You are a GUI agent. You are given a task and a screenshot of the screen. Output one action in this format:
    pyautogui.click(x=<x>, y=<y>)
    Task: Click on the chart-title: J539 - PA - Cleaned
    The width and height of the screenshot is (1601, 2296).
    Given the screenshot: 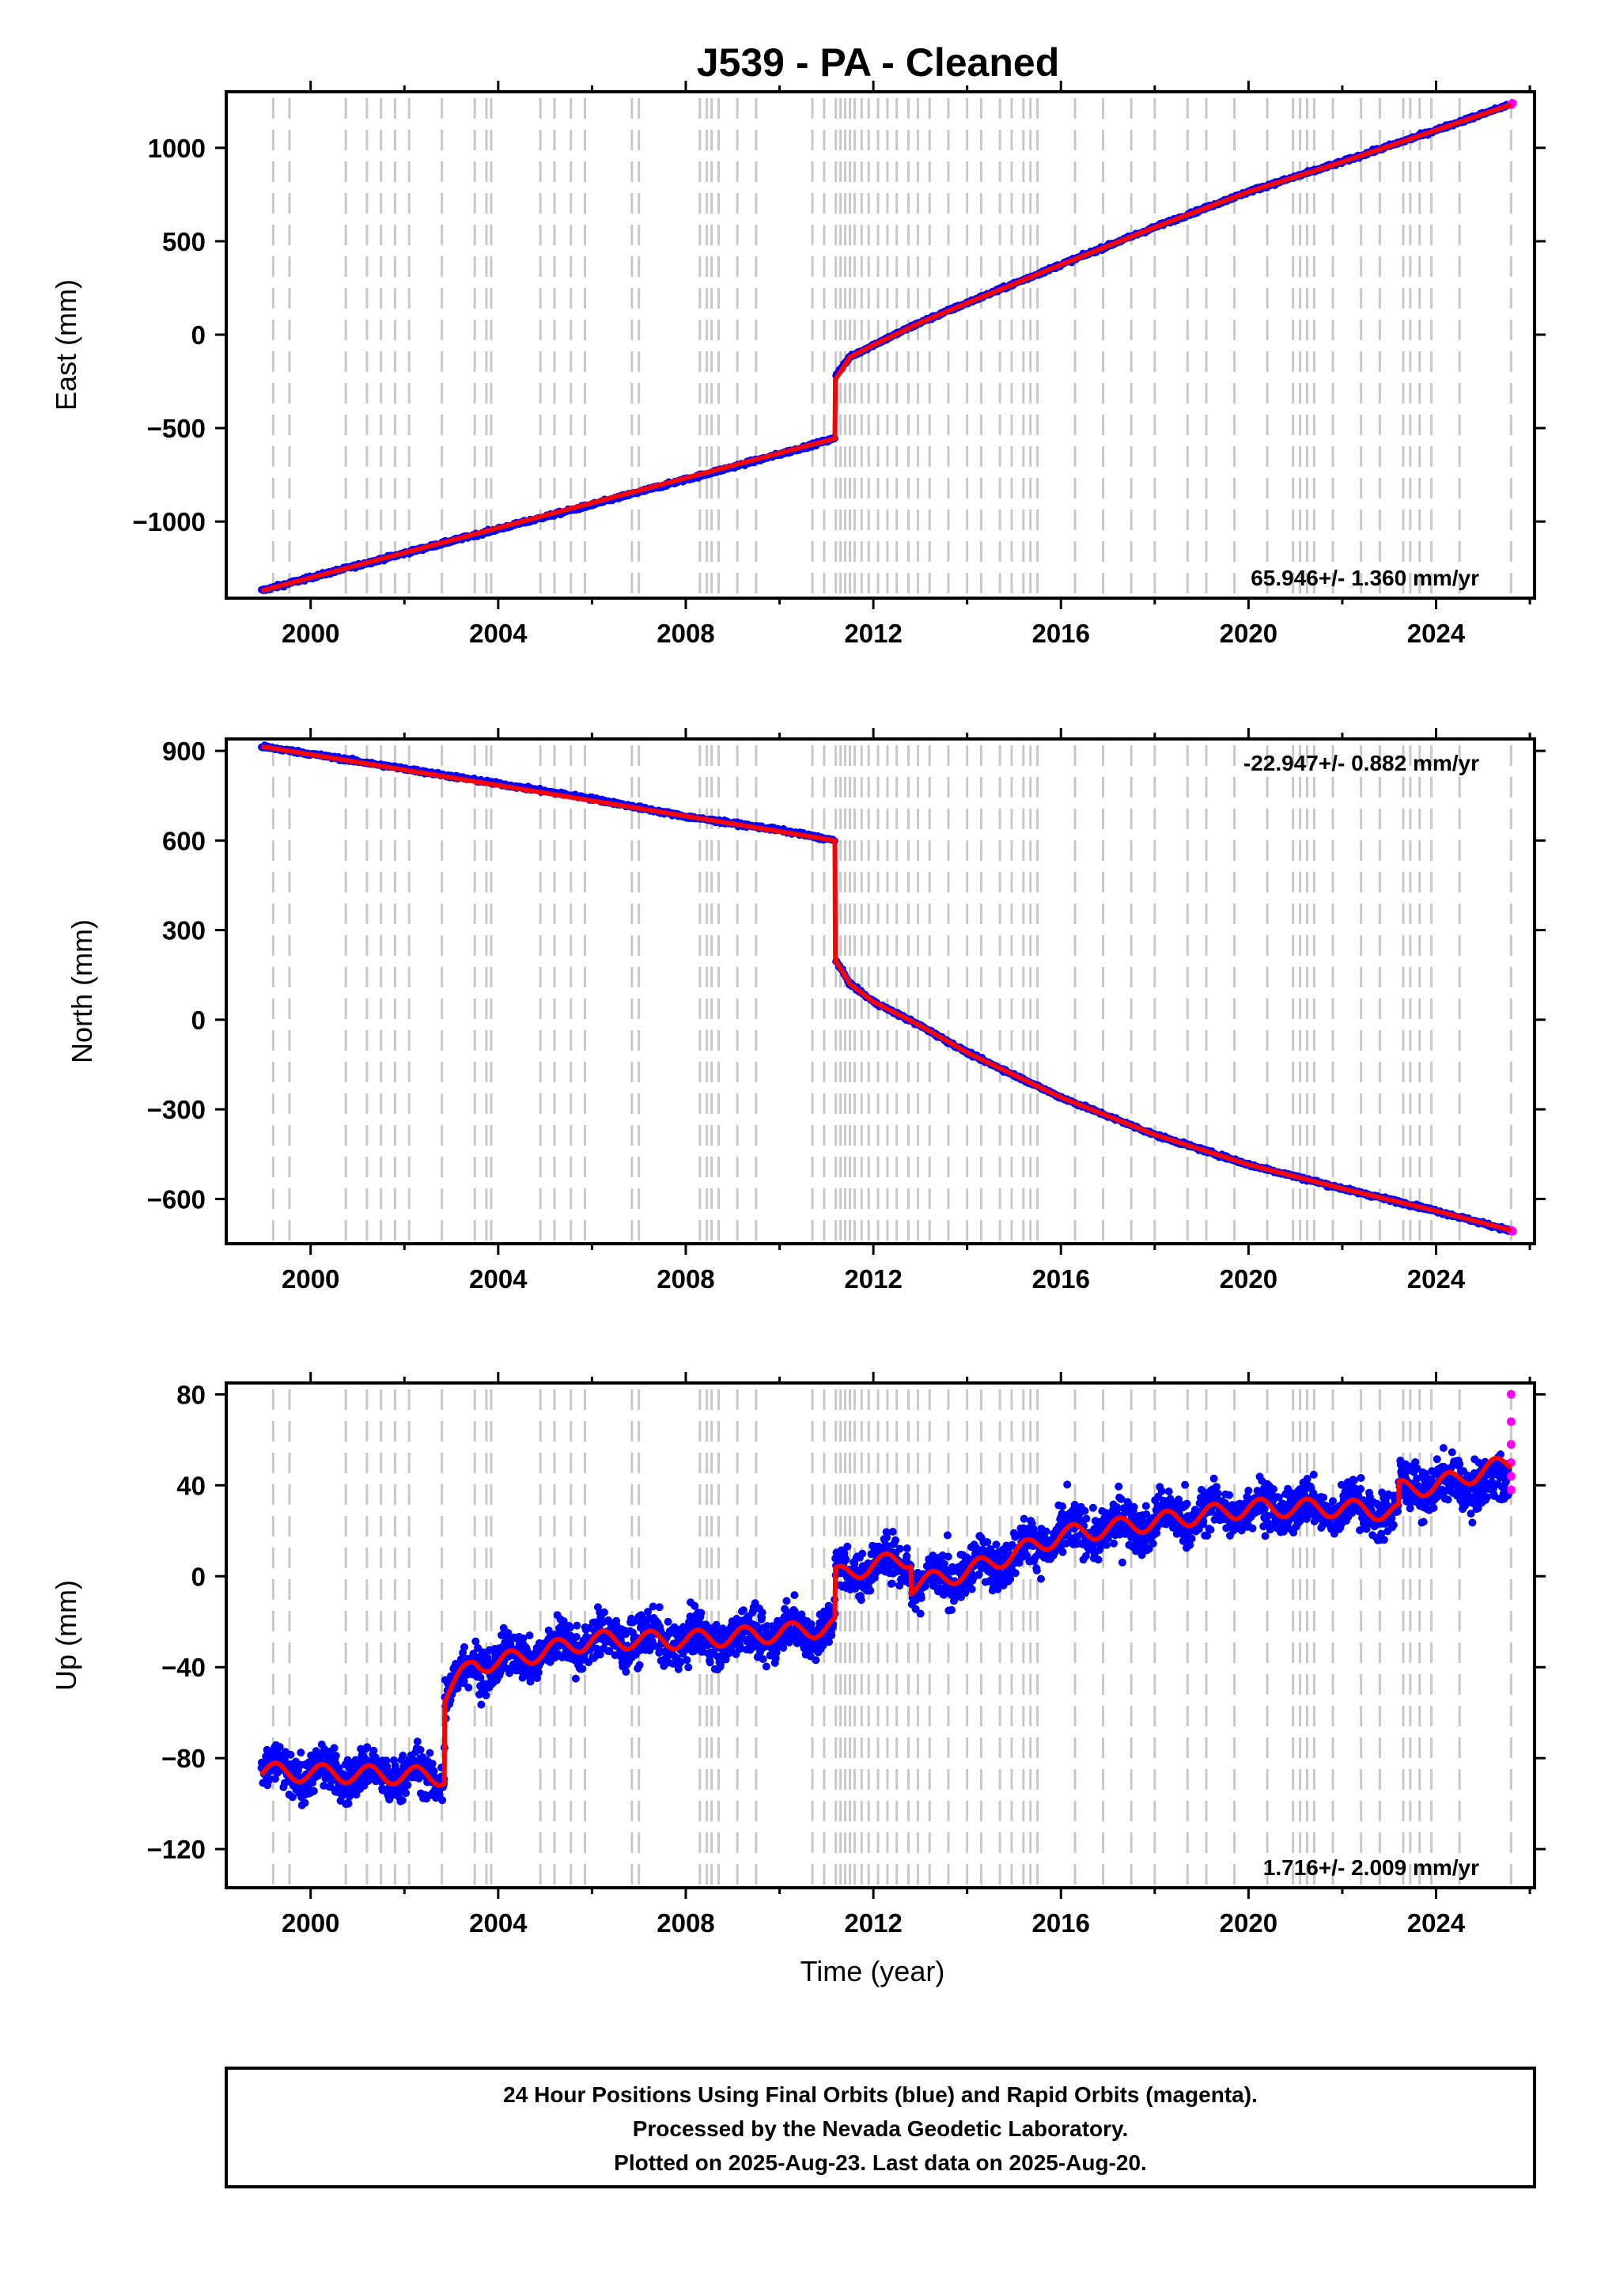 What is the action you would take?
    pyautogui.click(x=879, y=63)
    